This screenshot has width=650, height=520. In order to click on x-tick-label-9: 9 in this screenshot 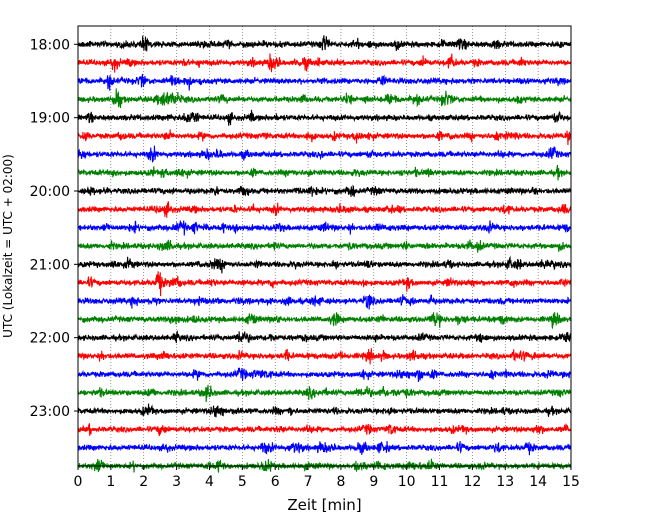, I will do `click(373, 482)`.